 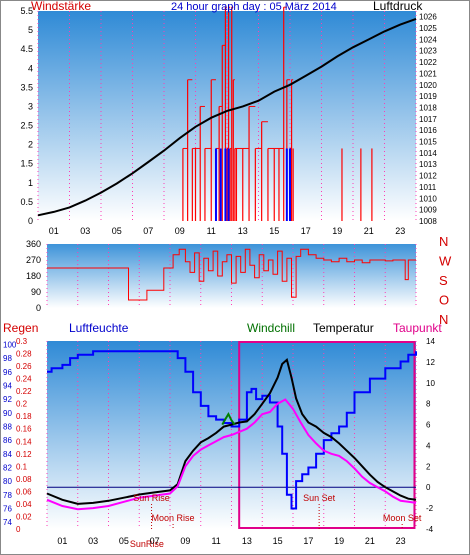 I want to click on temperatur-tick: 0, so click(x=428, y=487).